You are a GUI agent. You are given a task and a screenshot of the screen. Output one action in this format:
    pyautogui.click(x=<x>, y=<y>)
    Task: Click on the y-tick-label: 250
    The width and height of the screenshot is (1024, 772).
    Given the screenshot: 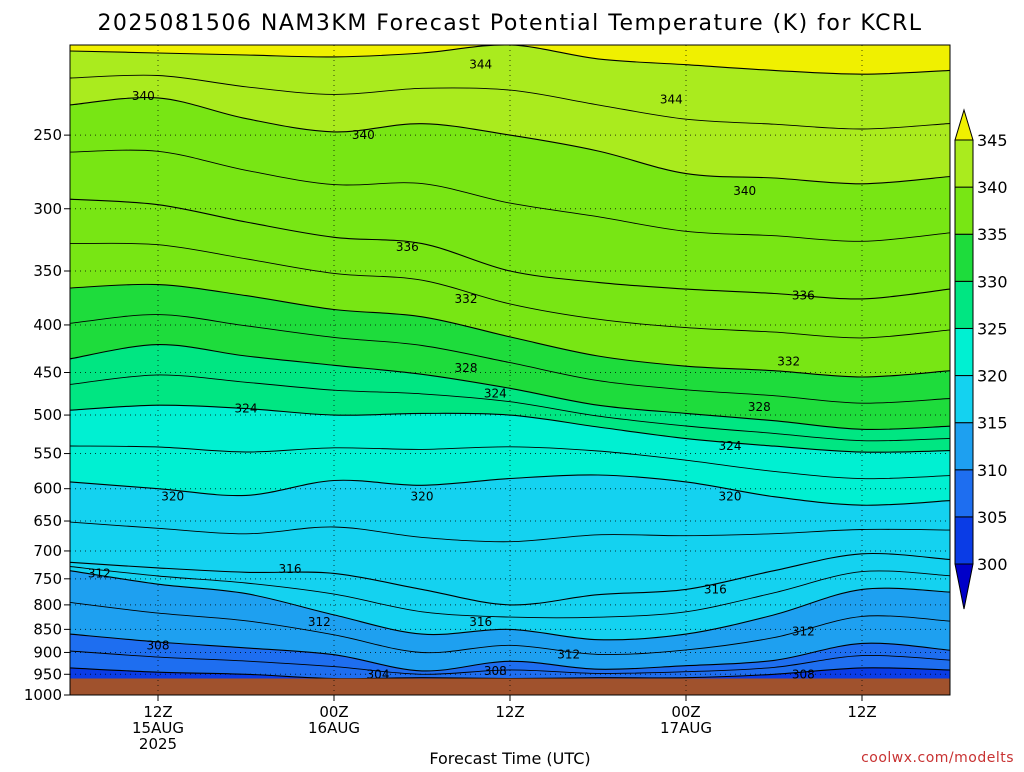 What is the action you would take?
    pyautogui.click(x=47, y=135)
    